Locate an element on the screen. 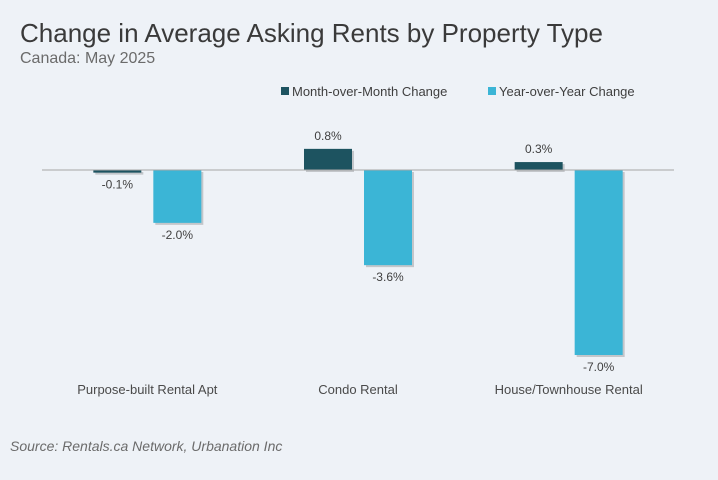 The width and height of the screenshot is (718, 480). data-label-1-2: -7.0% is located at coordinates (599, 367).